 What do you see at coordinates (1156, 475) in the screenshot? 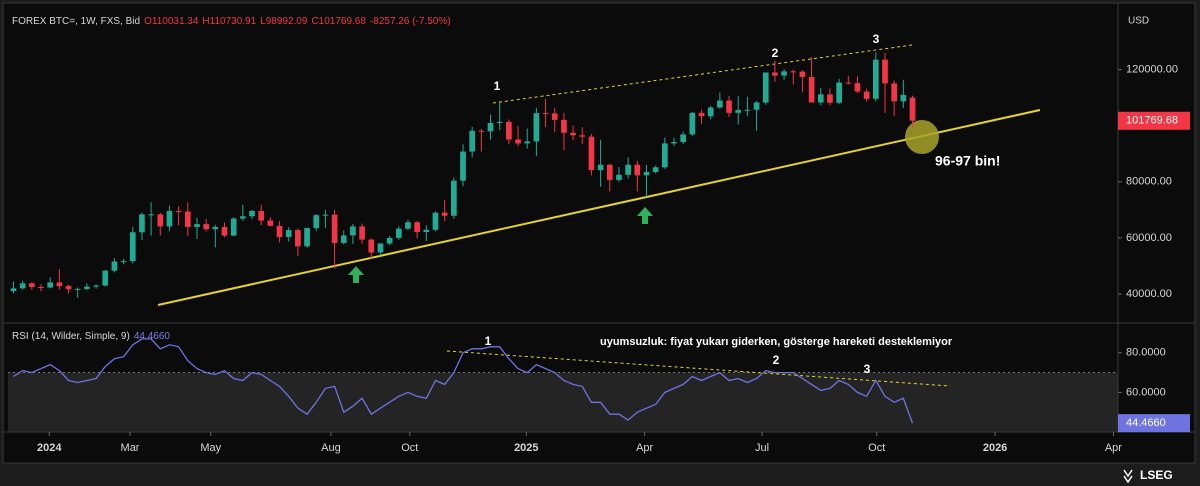
I see `brand-logo: LSEG` at bounding box center [1156, 475].